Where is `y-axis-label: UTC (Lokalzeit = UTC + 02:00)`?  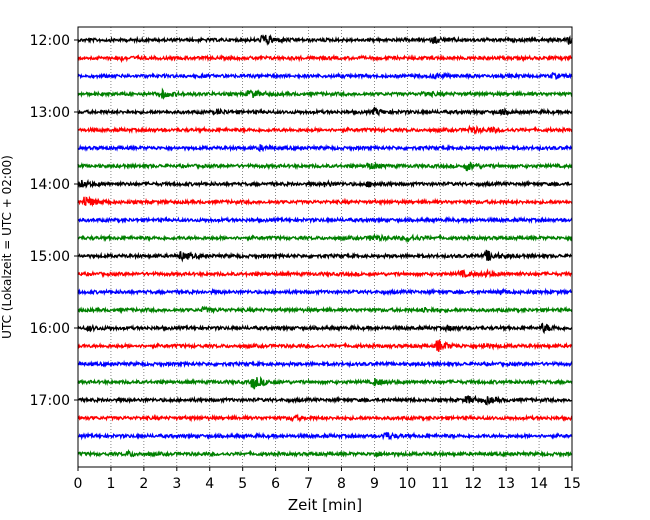
y-axis-label: UTC (Lokalzeit = UTC + 02:00) is located at coordinates (7, 247).